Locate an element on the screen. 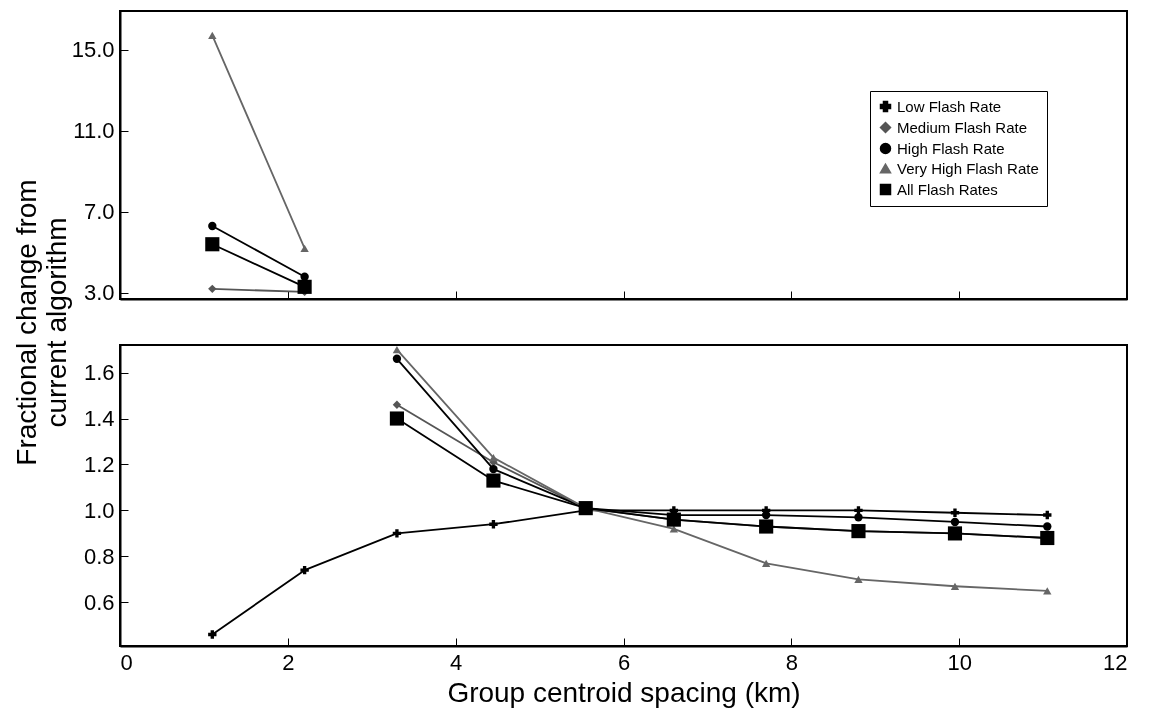 This screenshot has width=1170, height=724. y-tick-label: 11.0 is located at coordinates (94, 131).